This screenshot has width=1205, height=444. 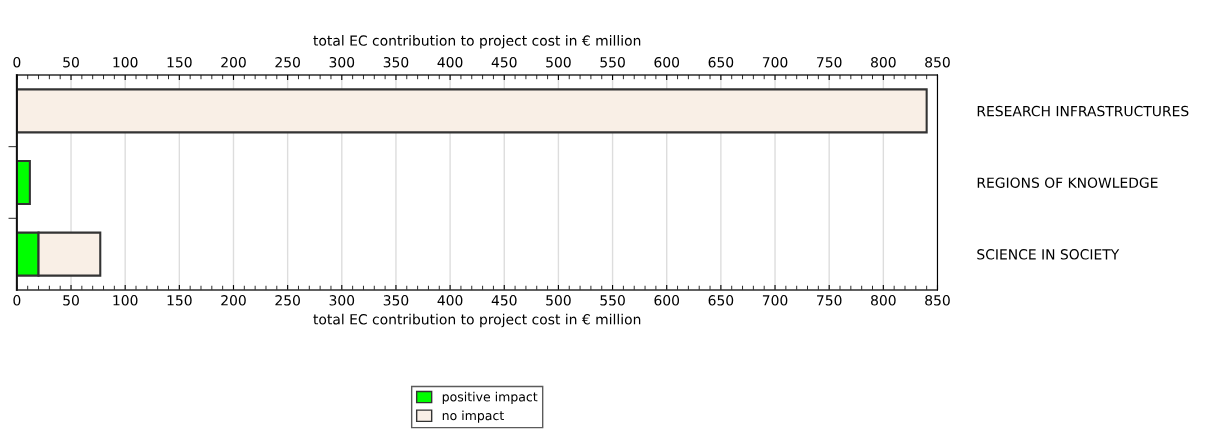 I want to click on x-tick-label: 450, so click(x=504, y=300).